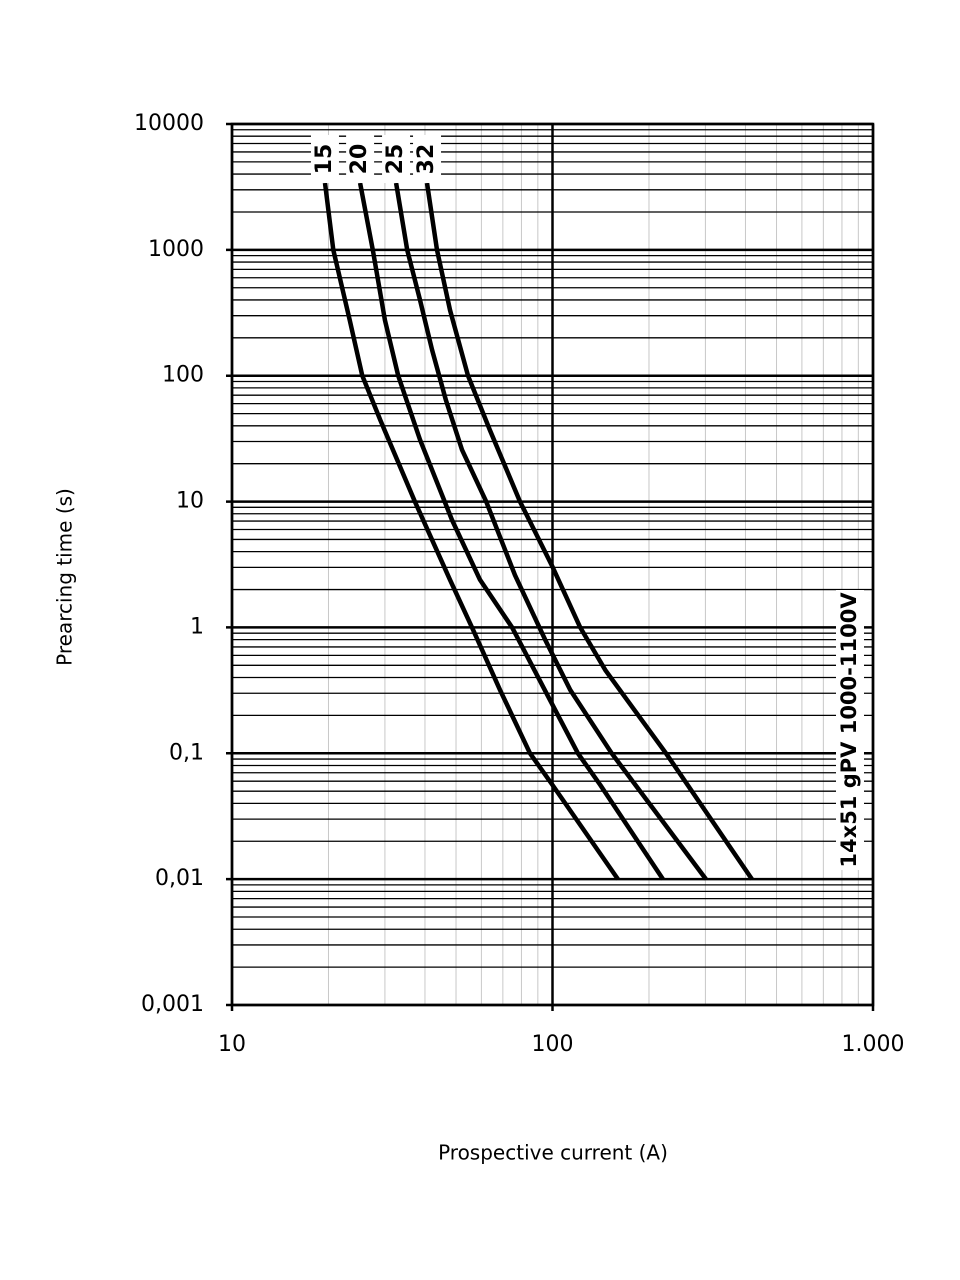  I want to click on y-tick-label: 1, so click(197, 626).